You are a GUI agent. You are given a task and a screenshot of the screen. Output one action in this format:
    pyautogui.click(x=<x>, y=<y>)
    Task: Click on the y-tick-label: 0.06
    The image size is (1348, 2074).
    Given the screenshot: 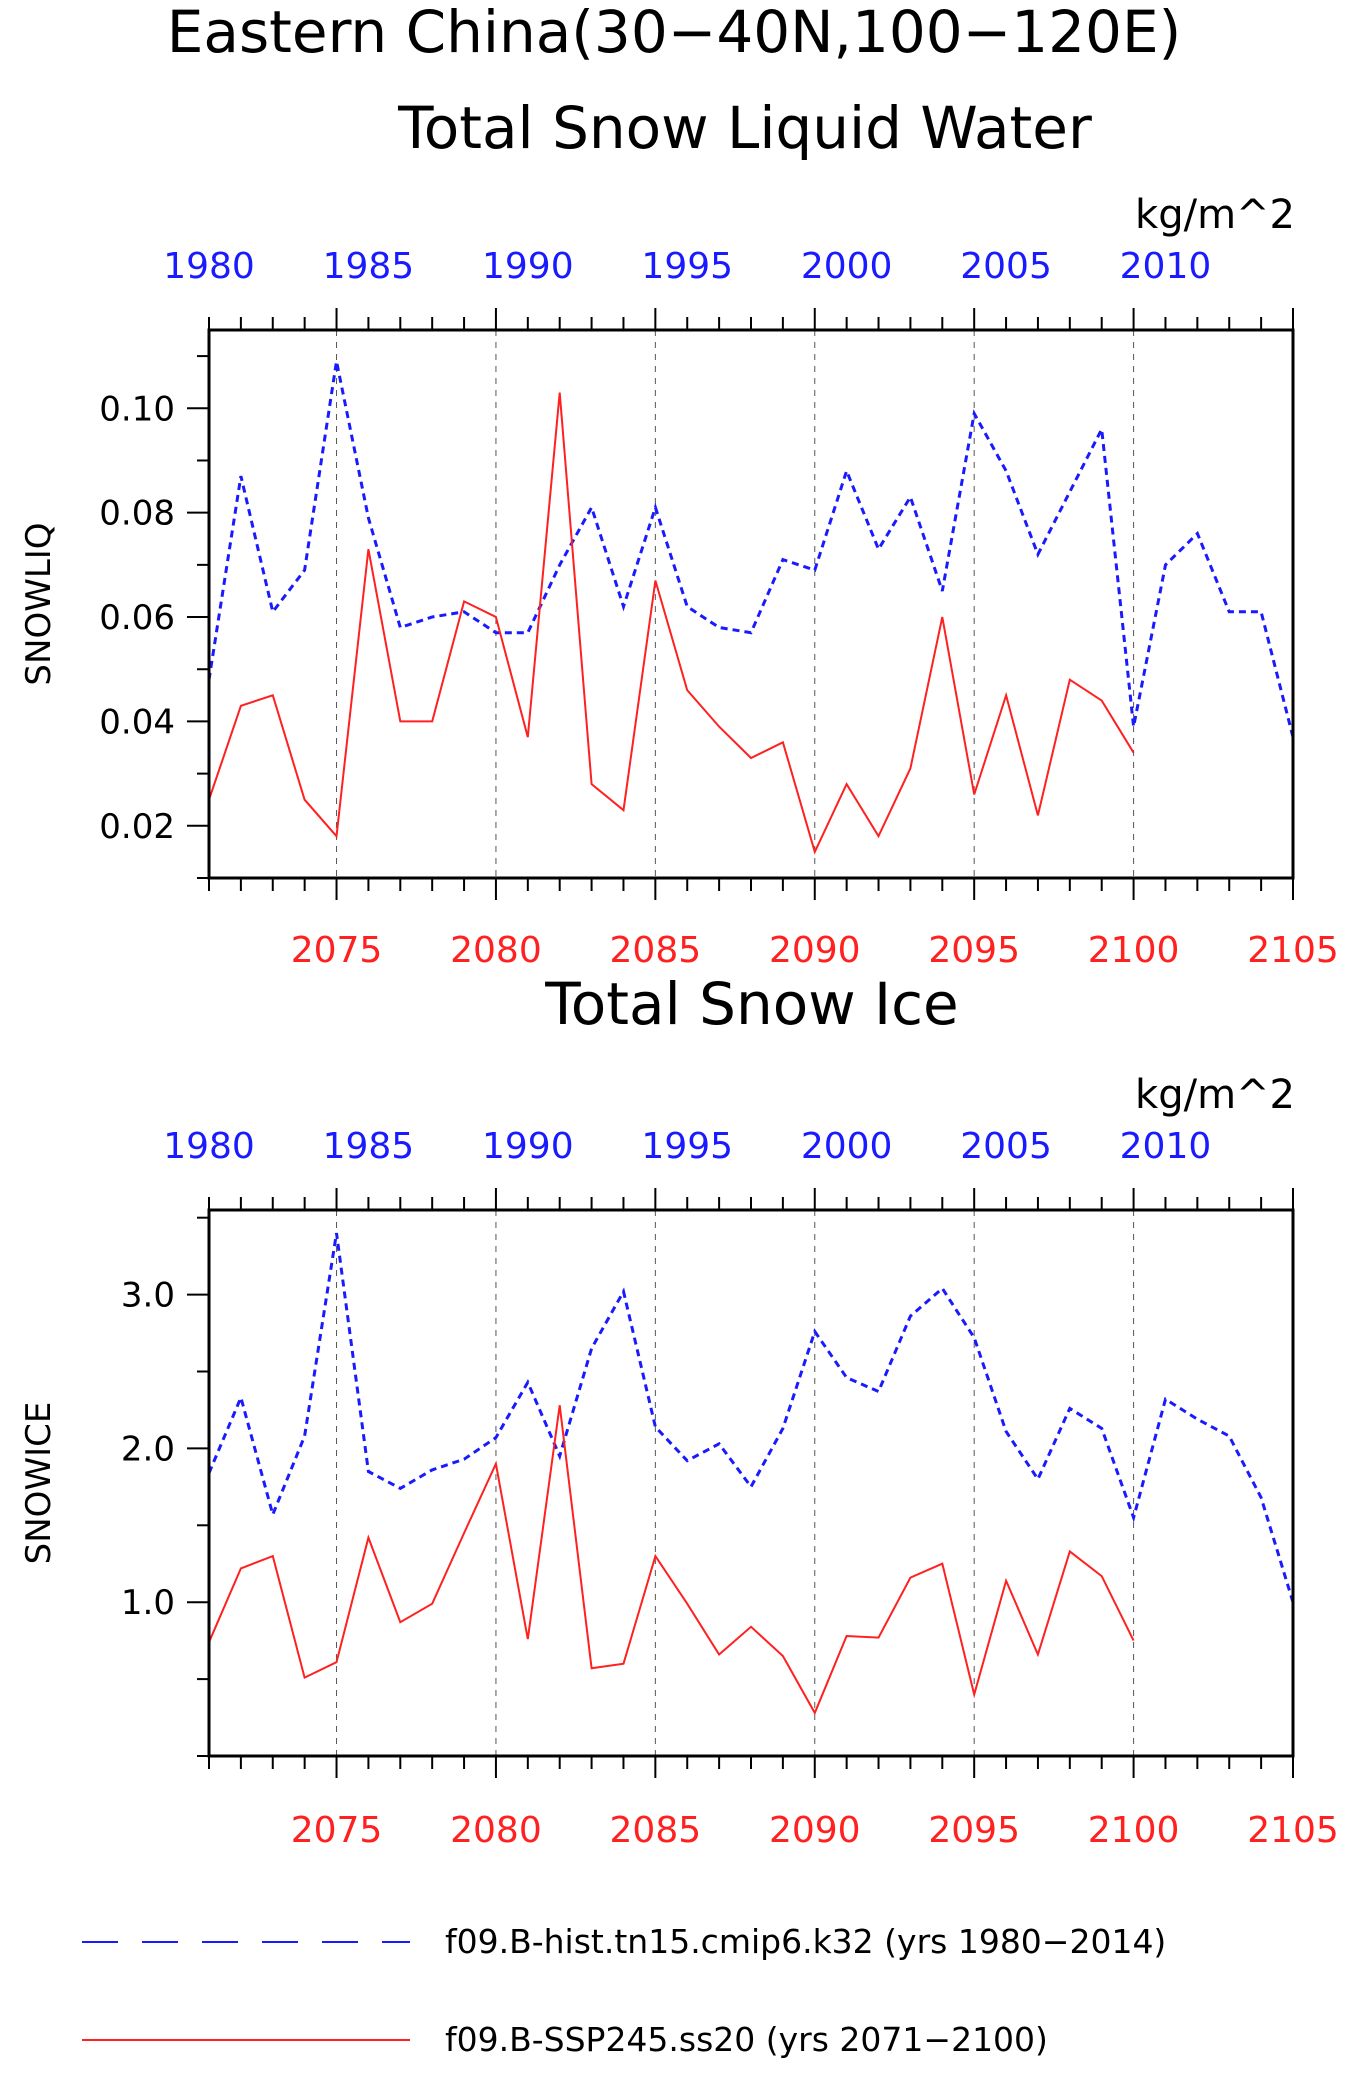 What is the action you would take?
    pyautogui.click(x=137, y=618)
    